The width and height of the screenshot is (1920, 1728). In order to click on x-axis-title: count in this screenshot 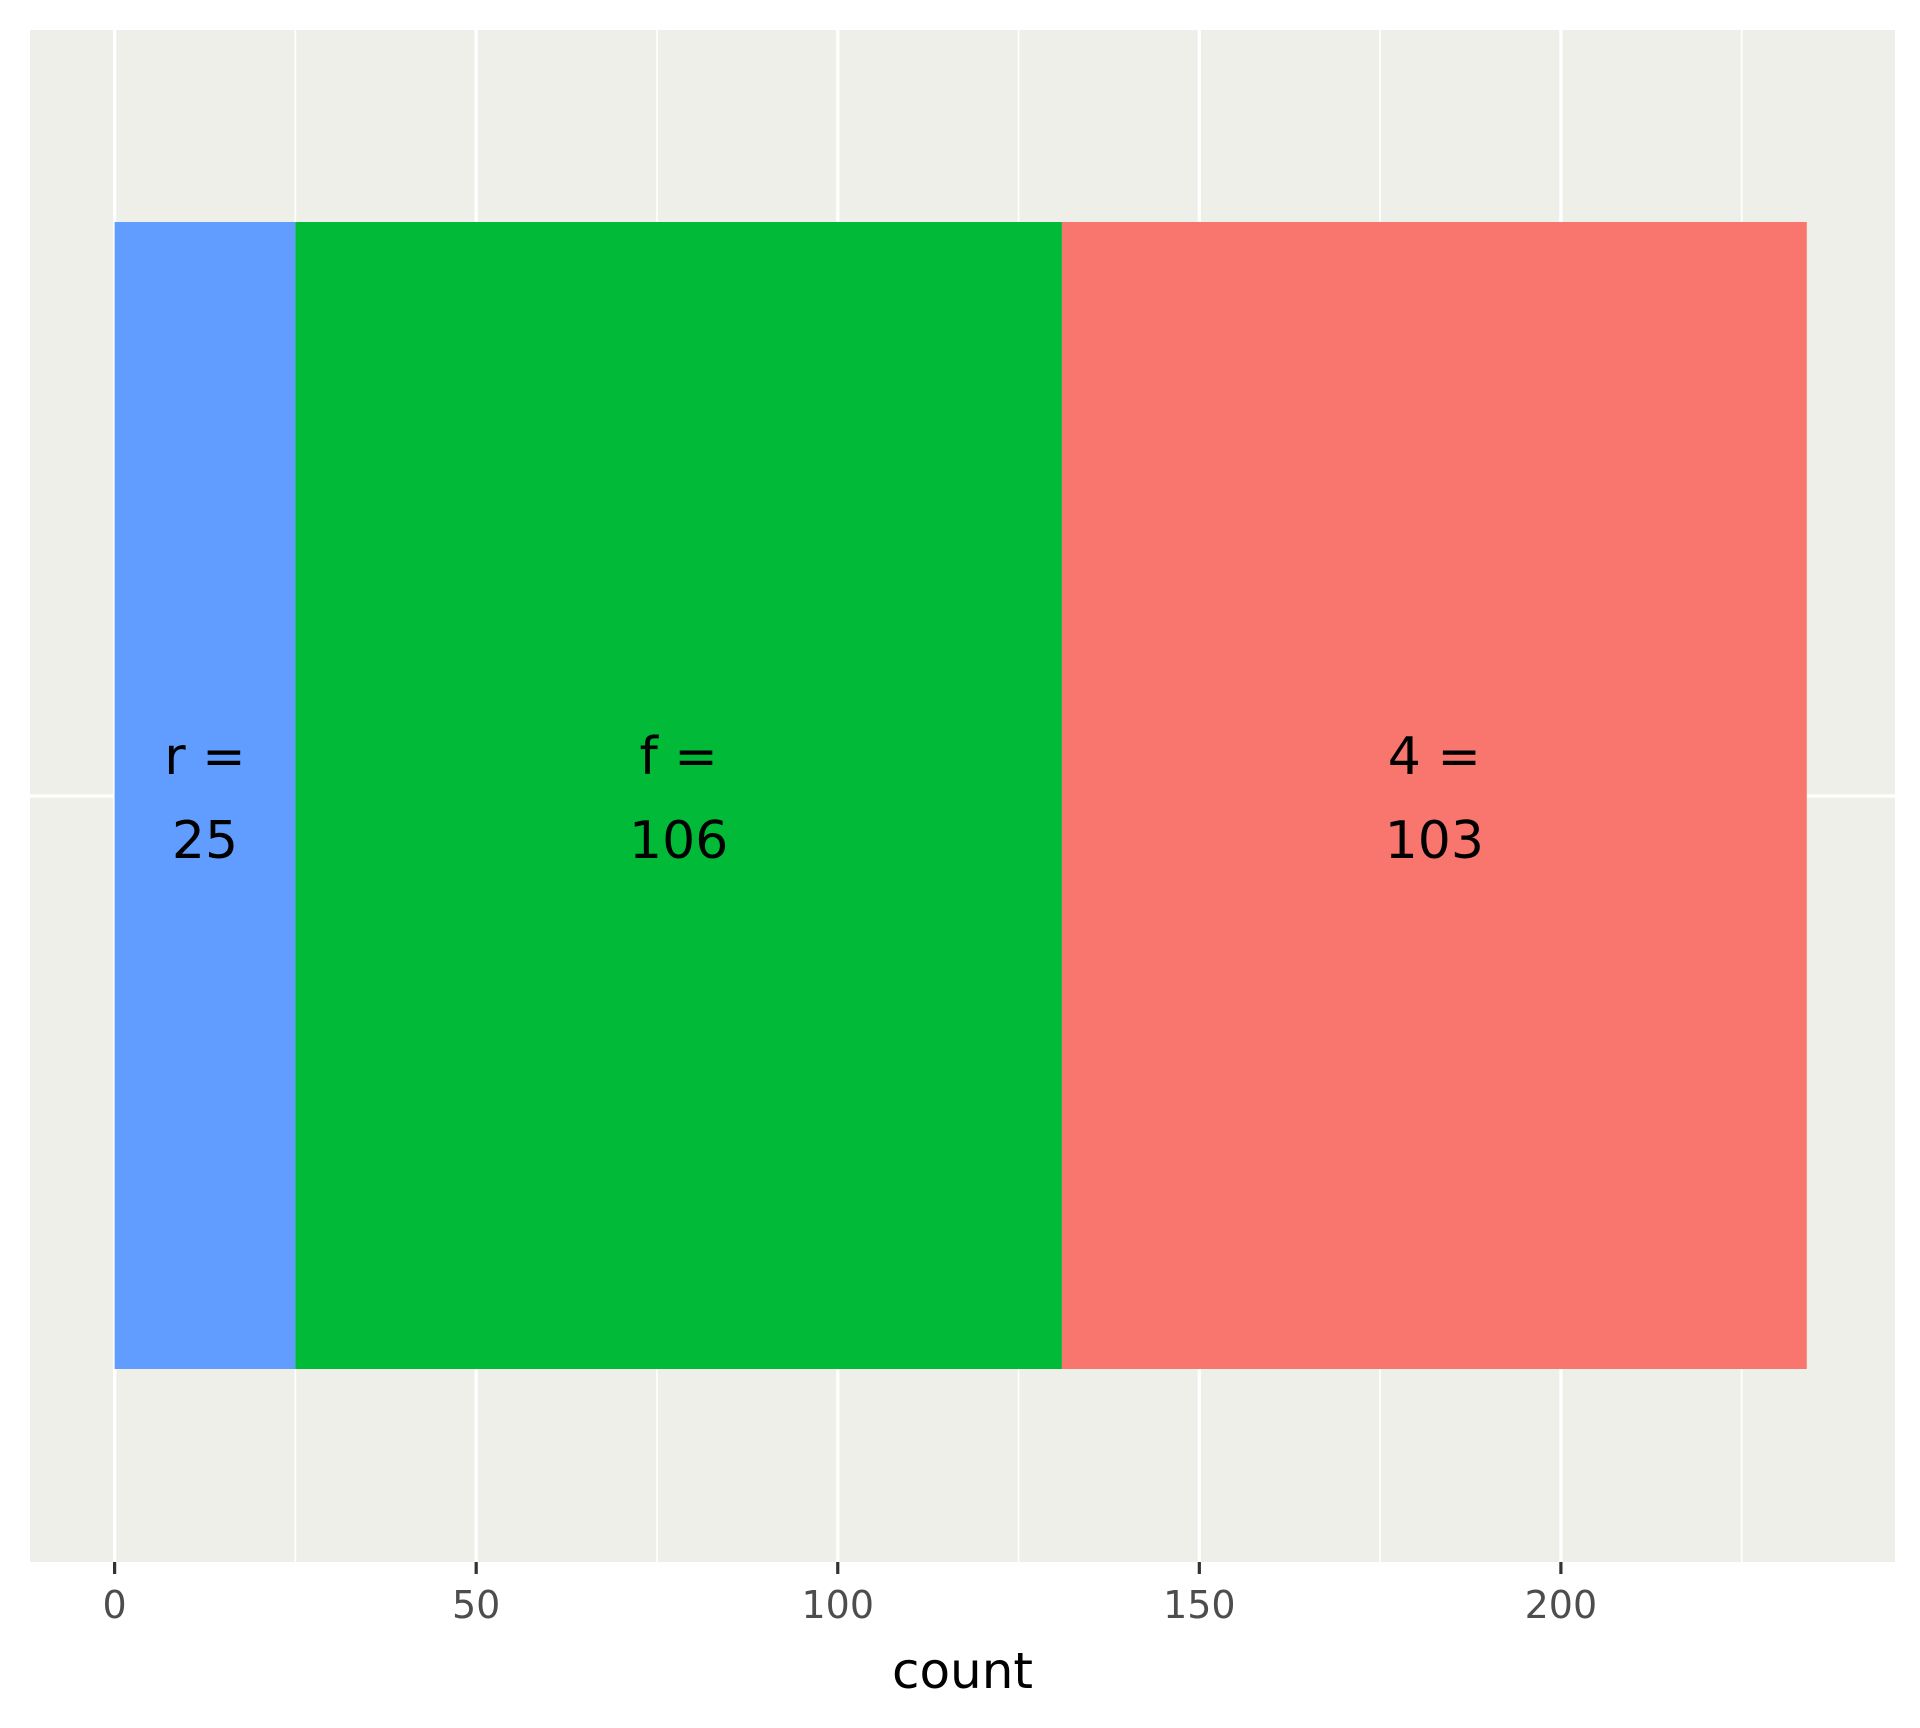, I will do `click(962, 1671)`.